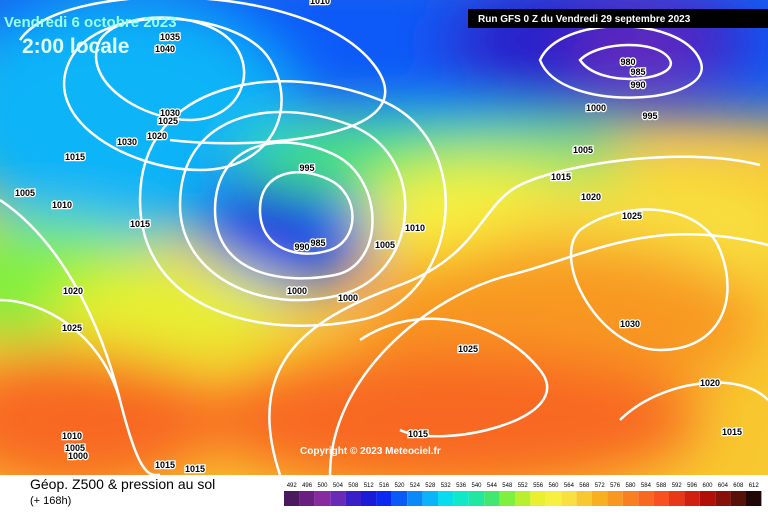  Describe the element at coordinates (353, 486) in the screenshot. I see `legend-level: 508` at that location.